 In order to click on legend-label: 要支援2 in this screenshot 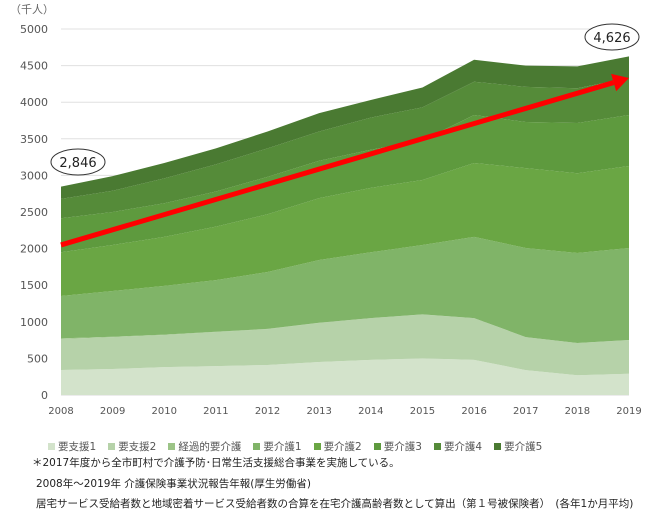, I will do `click(137, 447)`.